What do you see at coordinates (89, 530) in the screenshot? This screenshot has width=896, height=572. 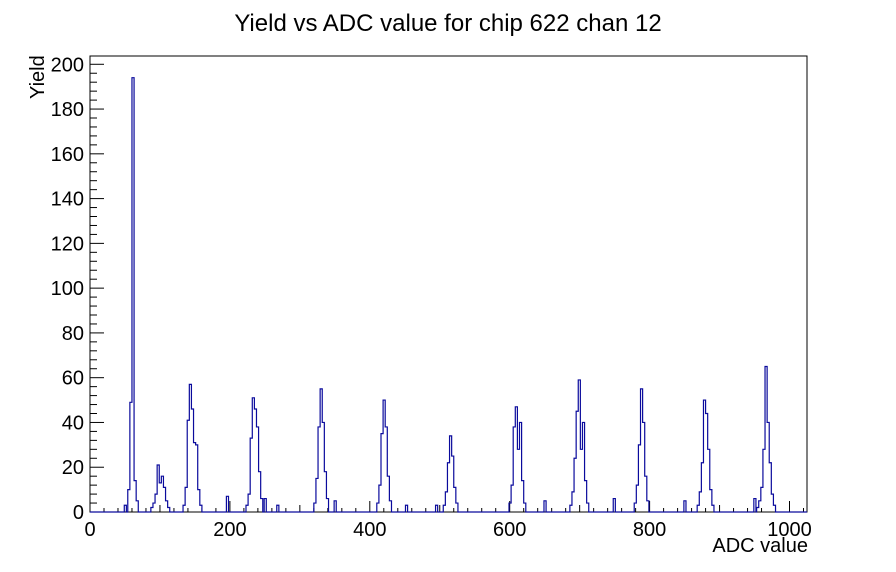 I see `x-tick-label: 0` at bounding box center [89, 530].